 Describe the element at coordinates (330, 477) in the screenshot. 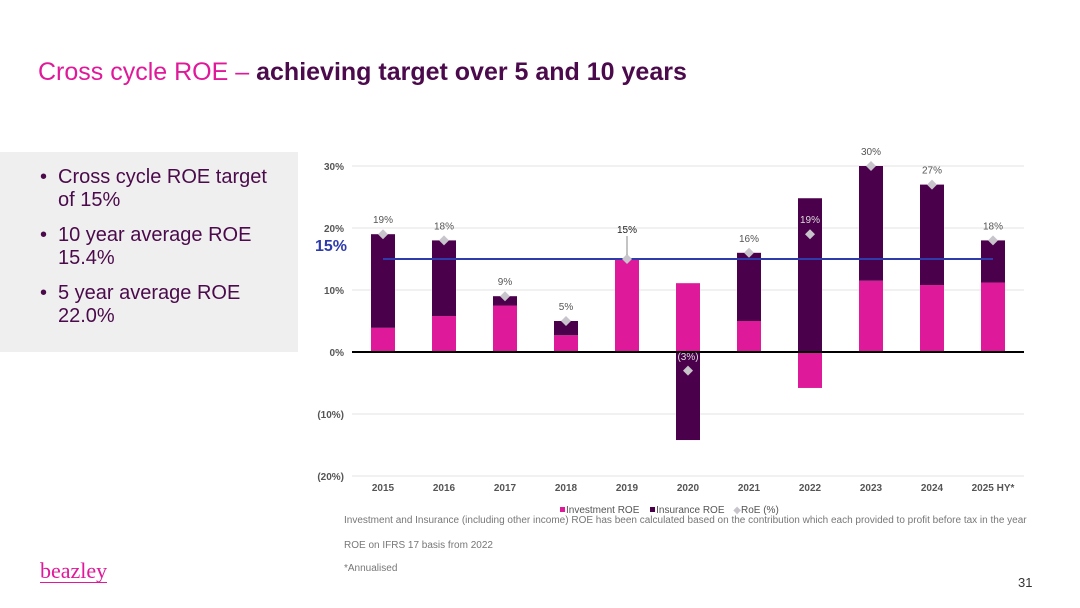

I see `y-tick-label: (20%)` at that location.